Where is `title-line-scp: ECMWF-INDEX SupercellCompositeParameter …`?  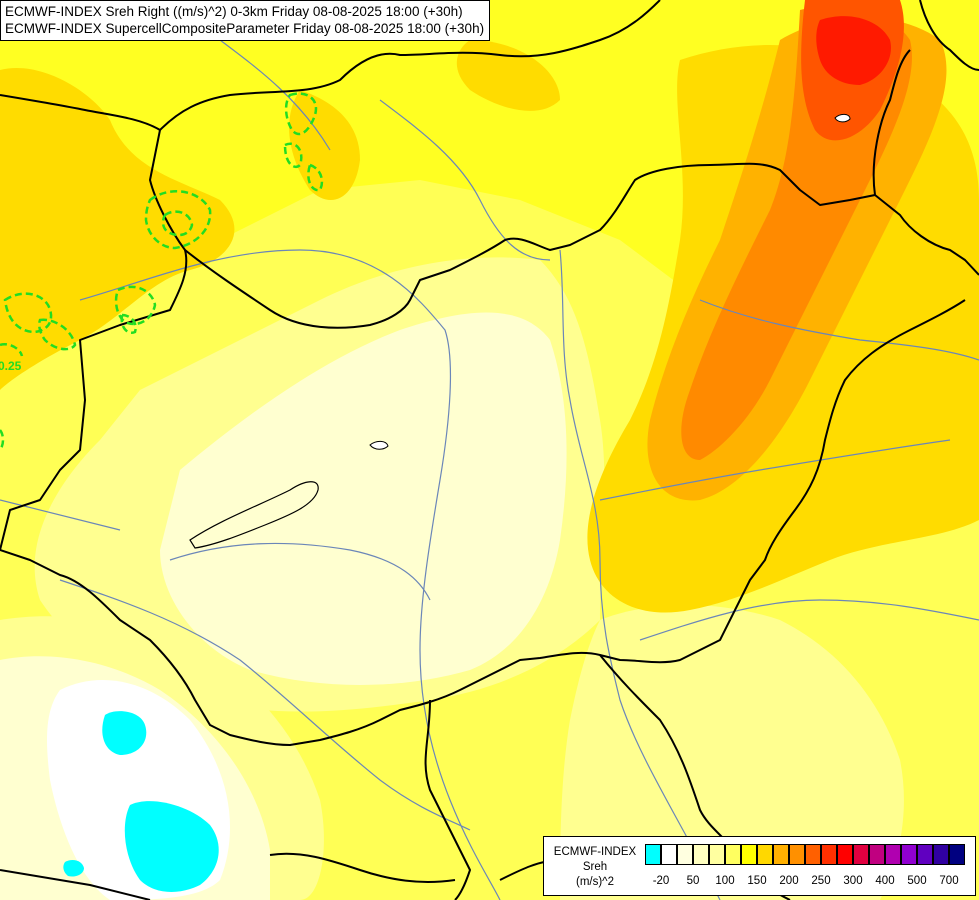
title-line-scp: ECMWF-INDEX SupercellCompositeParameter … is located at coordinates (245, 28).